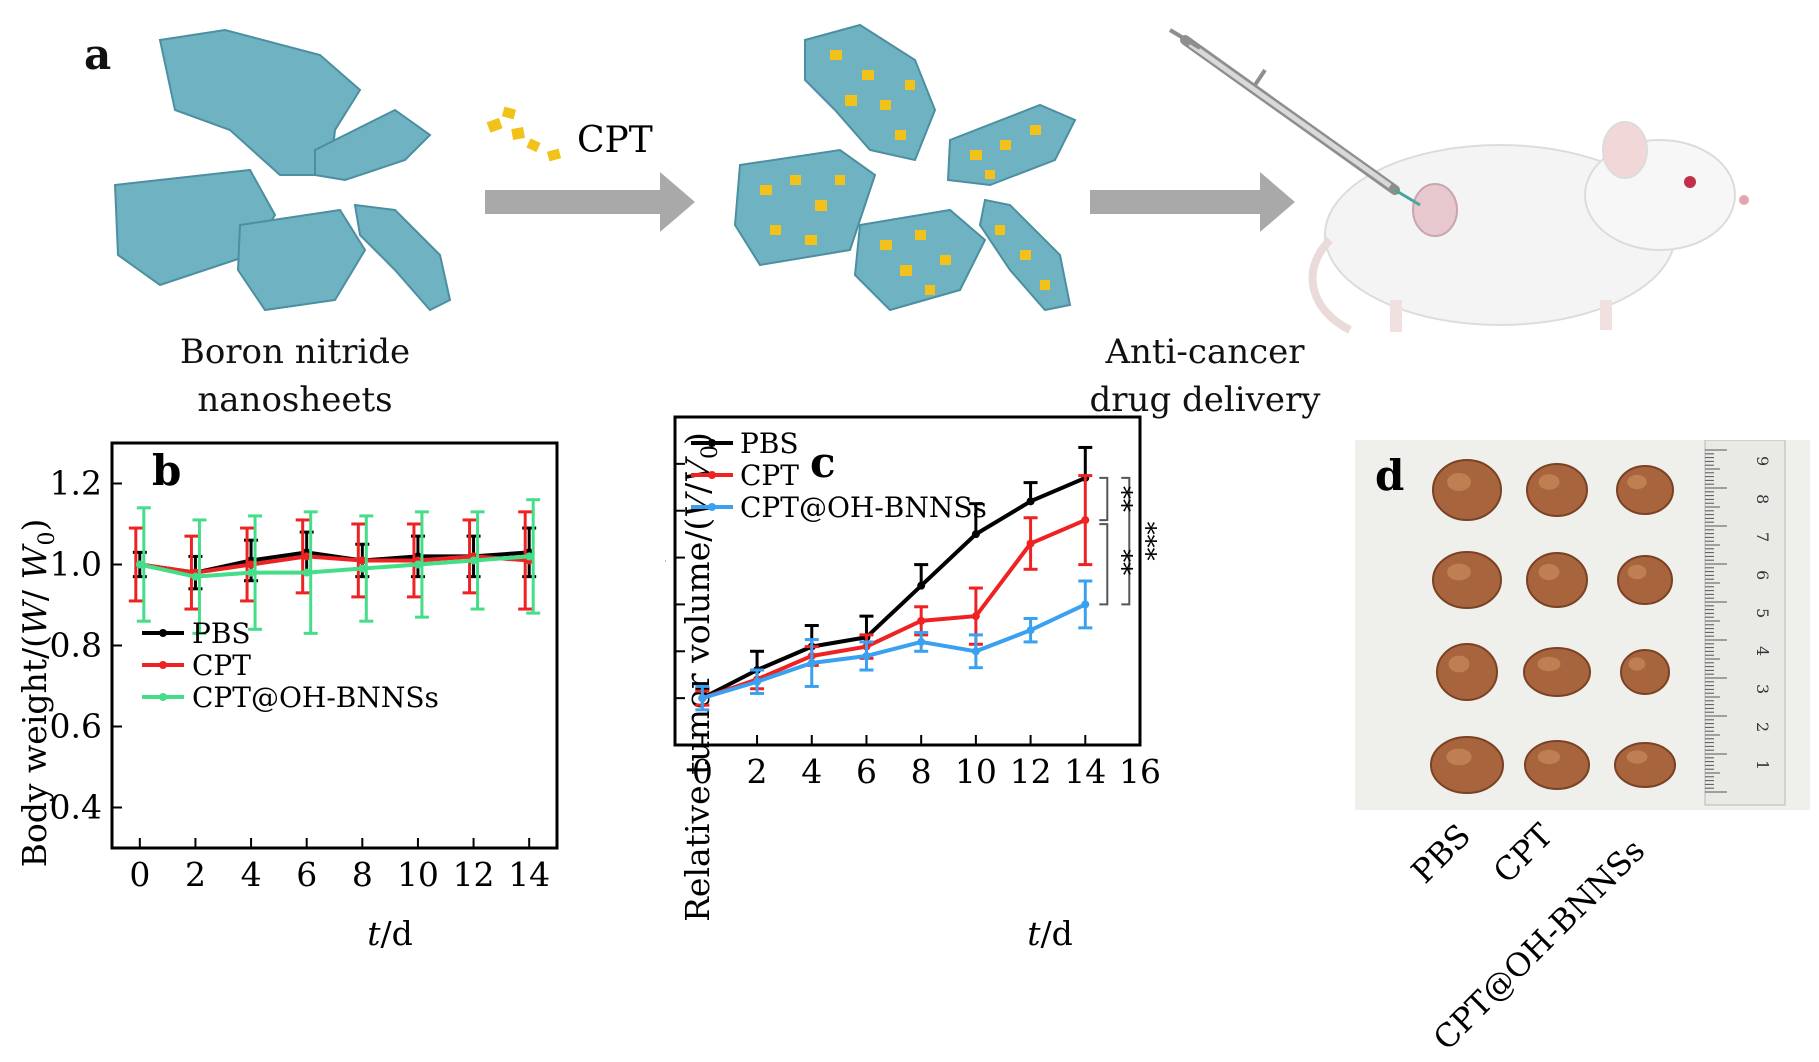 The image size is (1819, 1062). What do you see at coordinates (76, 483) in the screenshot?
I see `y-tick-label: 1.2` at bounding box center [76, 483].